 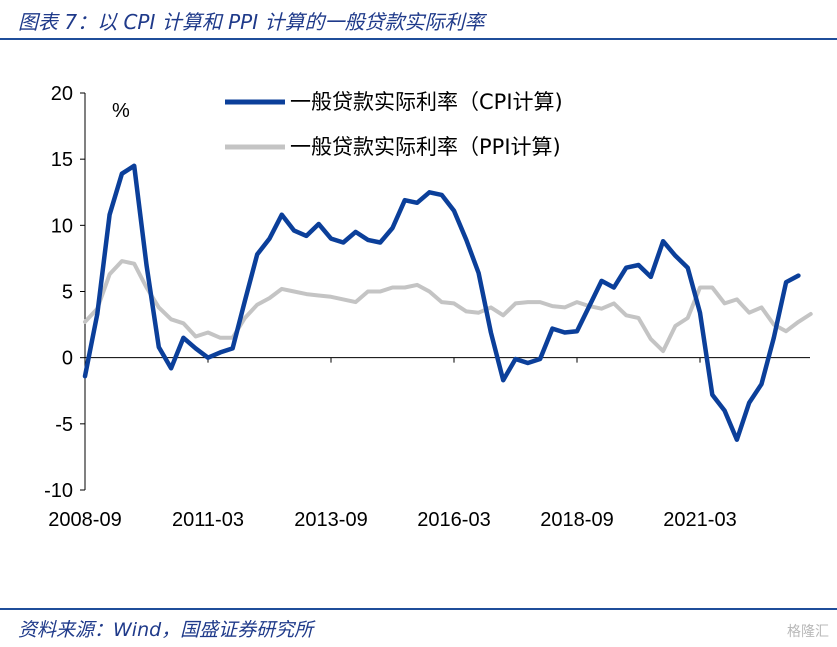 What do you see at coordinates (425, 147) in the screenshot?
I see `legend-label: 一般贷款实际利率（PPI计算)` at bounding box center [425, 147].